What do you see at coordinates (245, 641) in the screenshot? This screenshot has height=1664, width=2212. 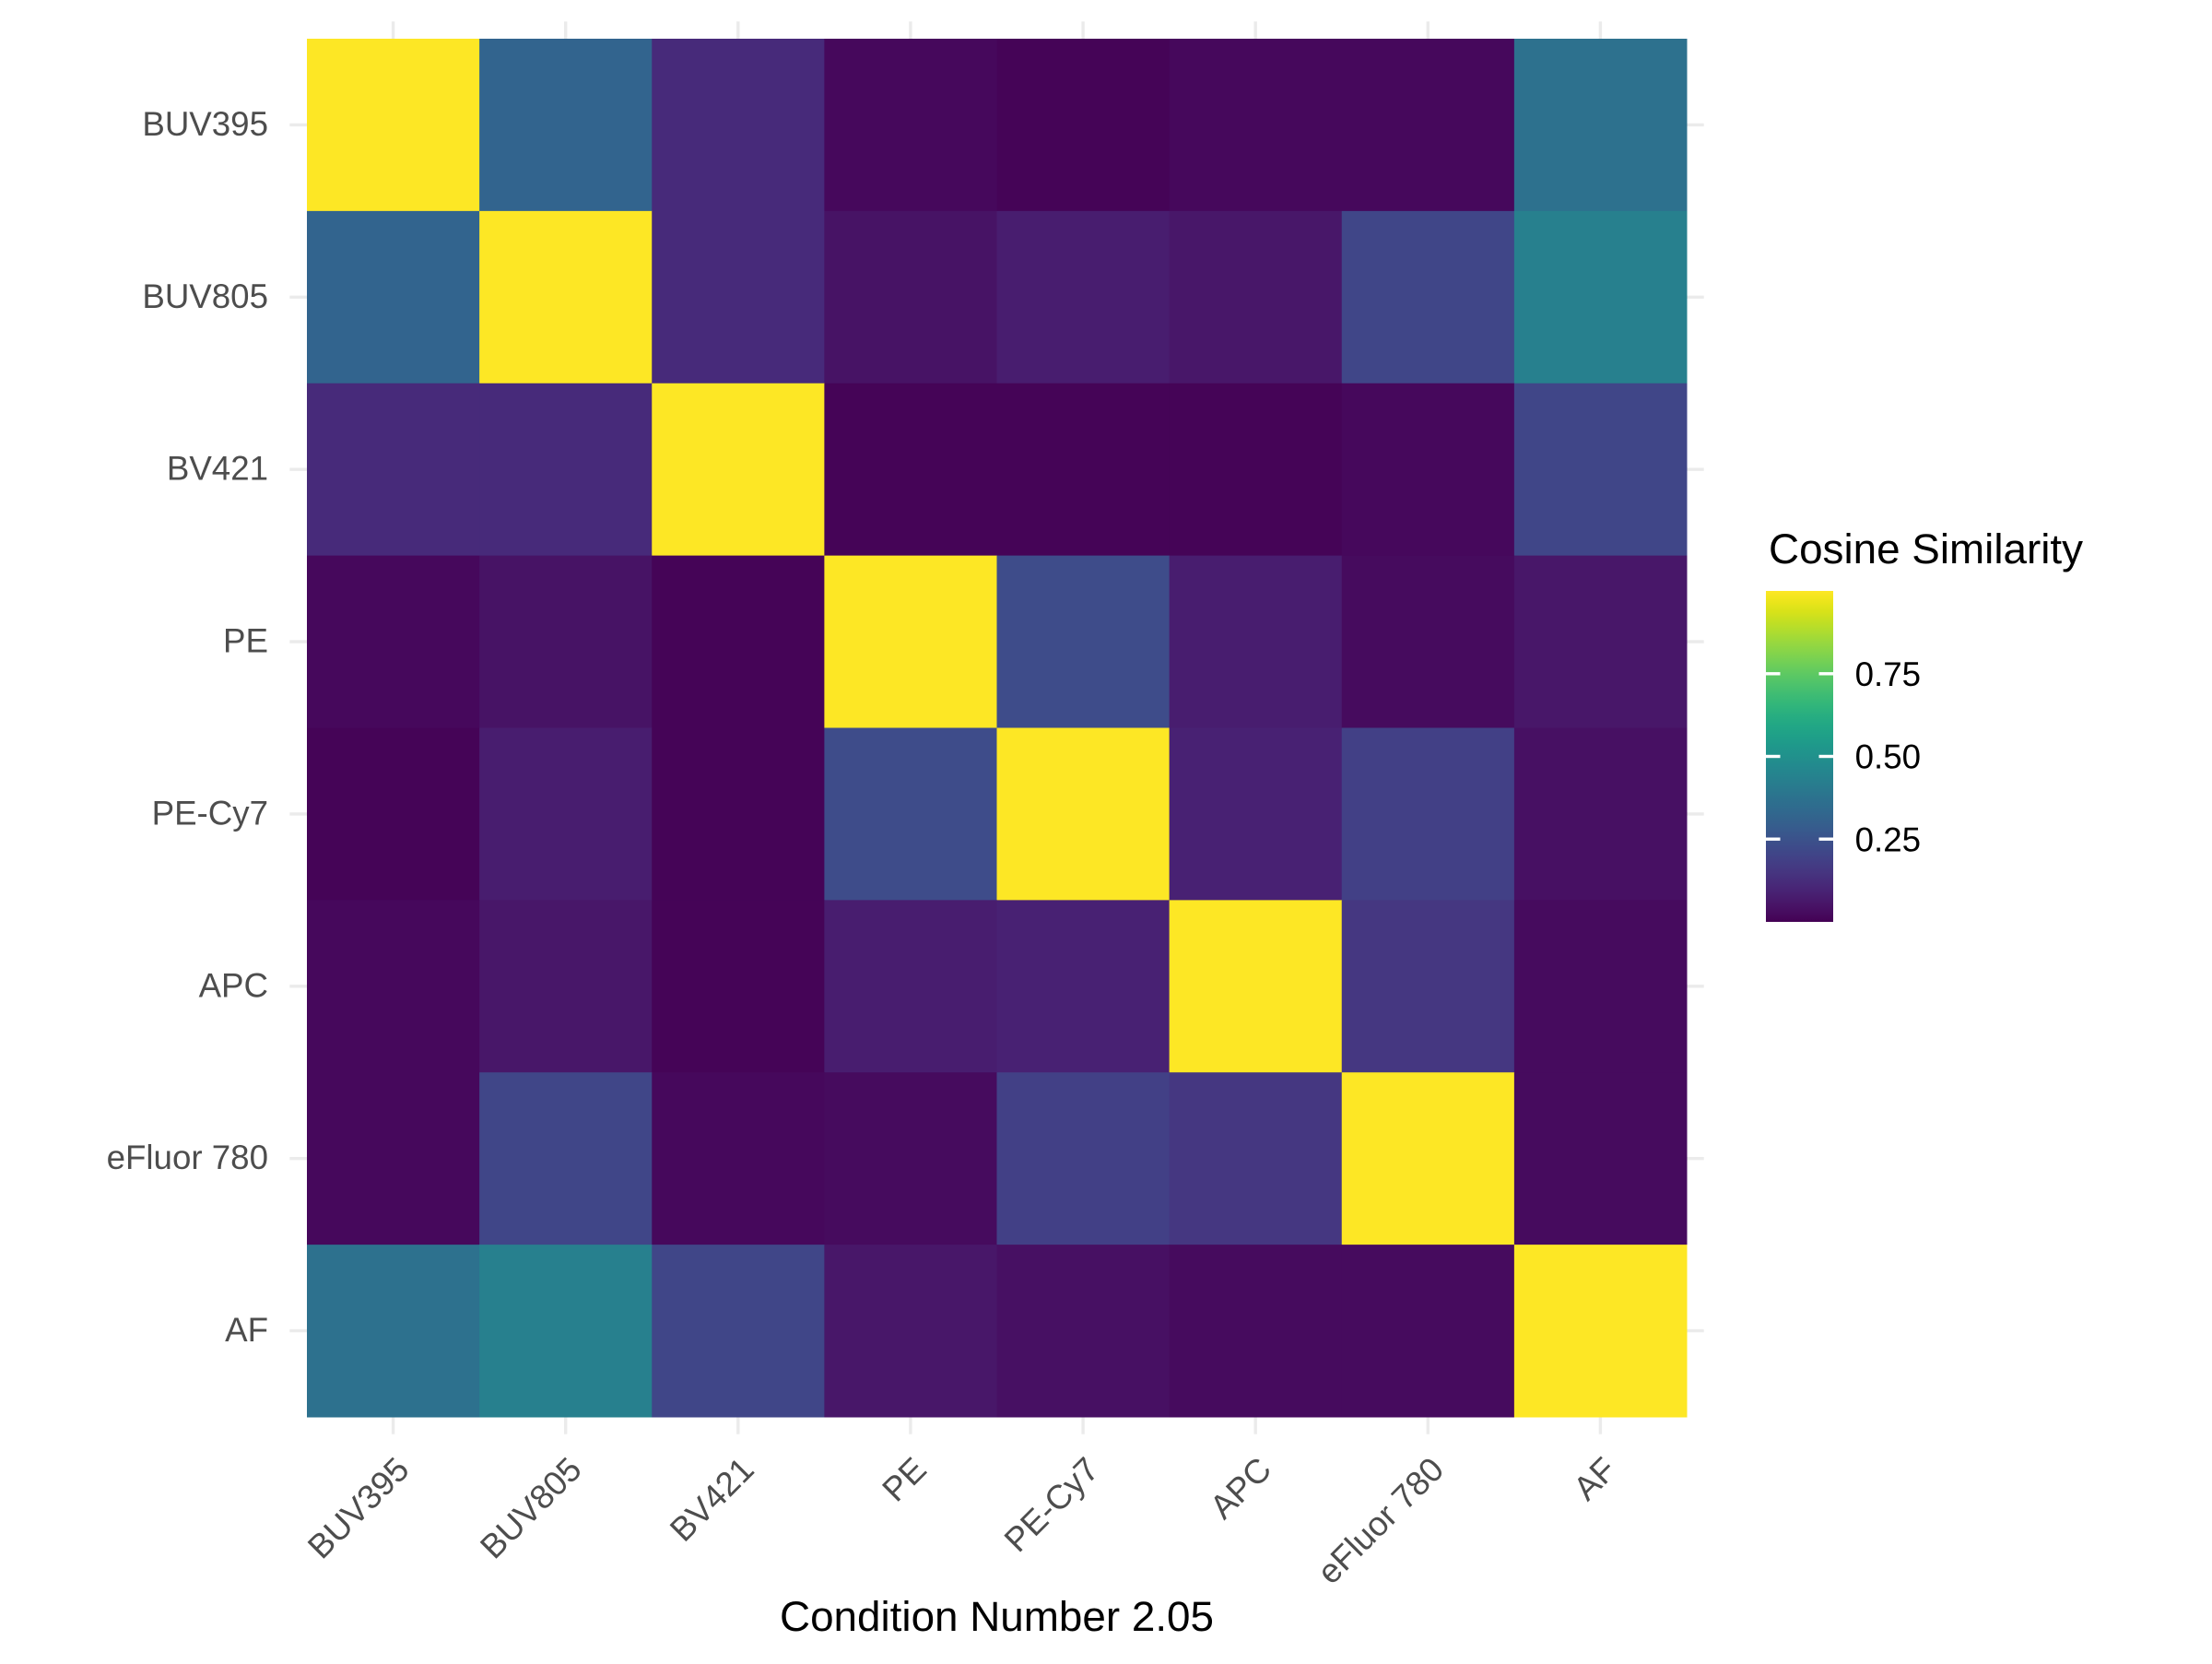 I see `svg-text: PE` at bounding box center [245, 641].